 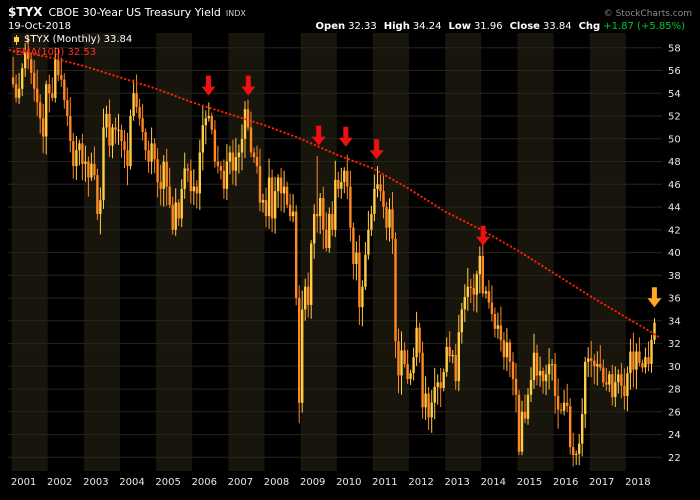 What do you see at coordinates (674, 71) in the screenshot?
I see `svg-text: 56` at bounding box center [674, 71].